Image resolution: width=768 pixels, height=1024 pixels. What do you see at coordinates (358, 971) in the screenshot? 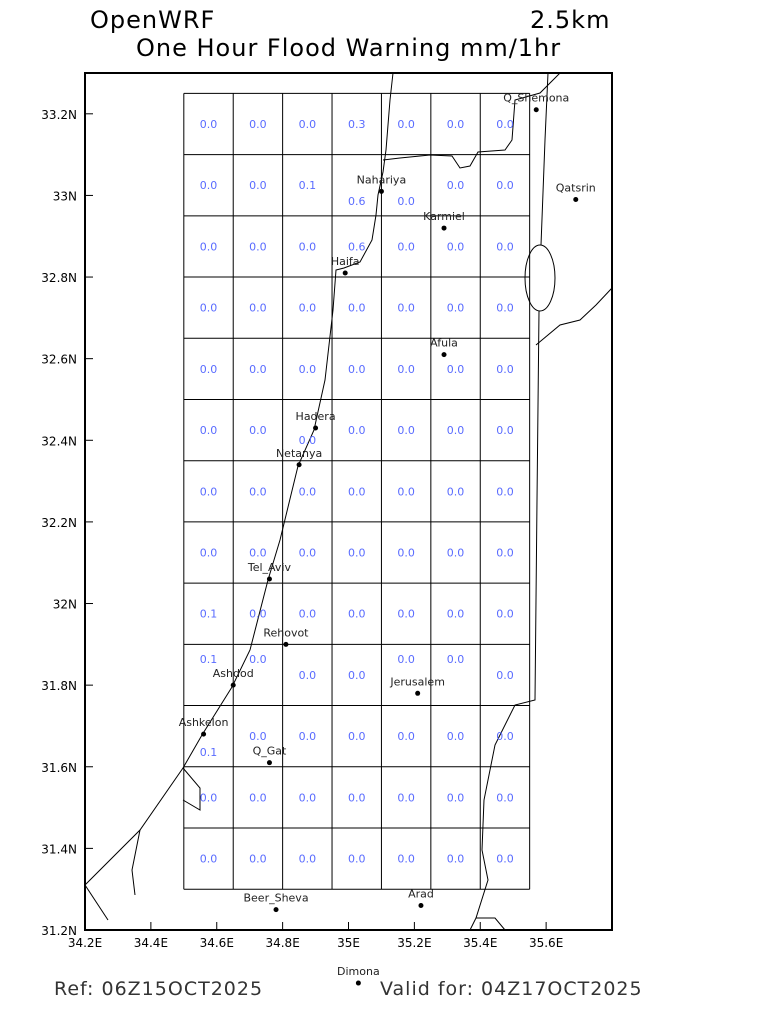
I see `city-label: Dimona` at bounding box center [358, 971].